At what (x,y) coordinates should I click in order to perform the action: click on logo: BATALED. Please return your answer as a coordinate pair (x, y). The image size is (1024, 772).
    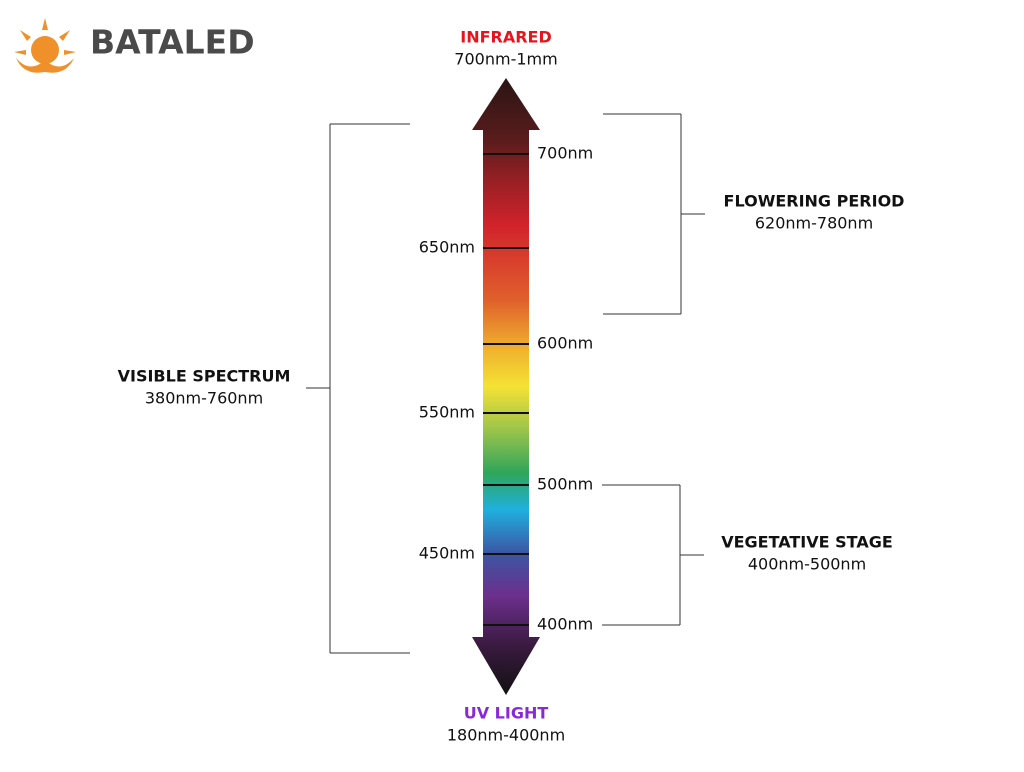
    Looking at the image, I should click on (134, 45).